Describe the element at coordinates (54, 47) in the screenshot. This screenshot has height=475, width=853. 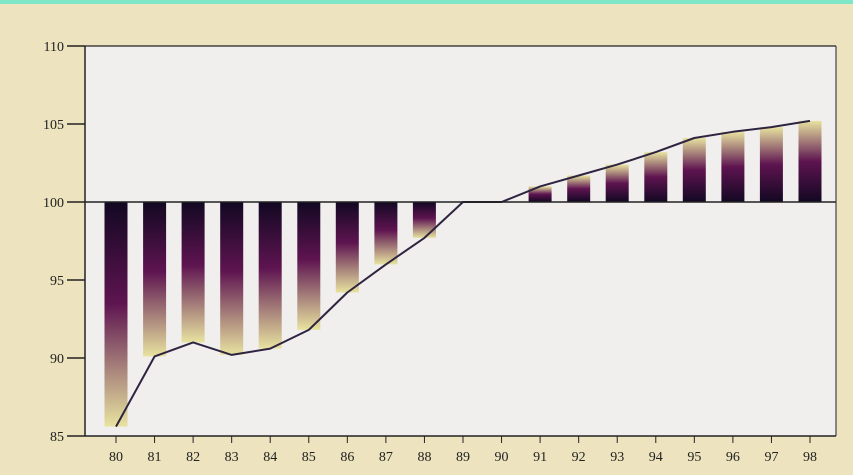
I see `y-tick-label: 110` at that location.